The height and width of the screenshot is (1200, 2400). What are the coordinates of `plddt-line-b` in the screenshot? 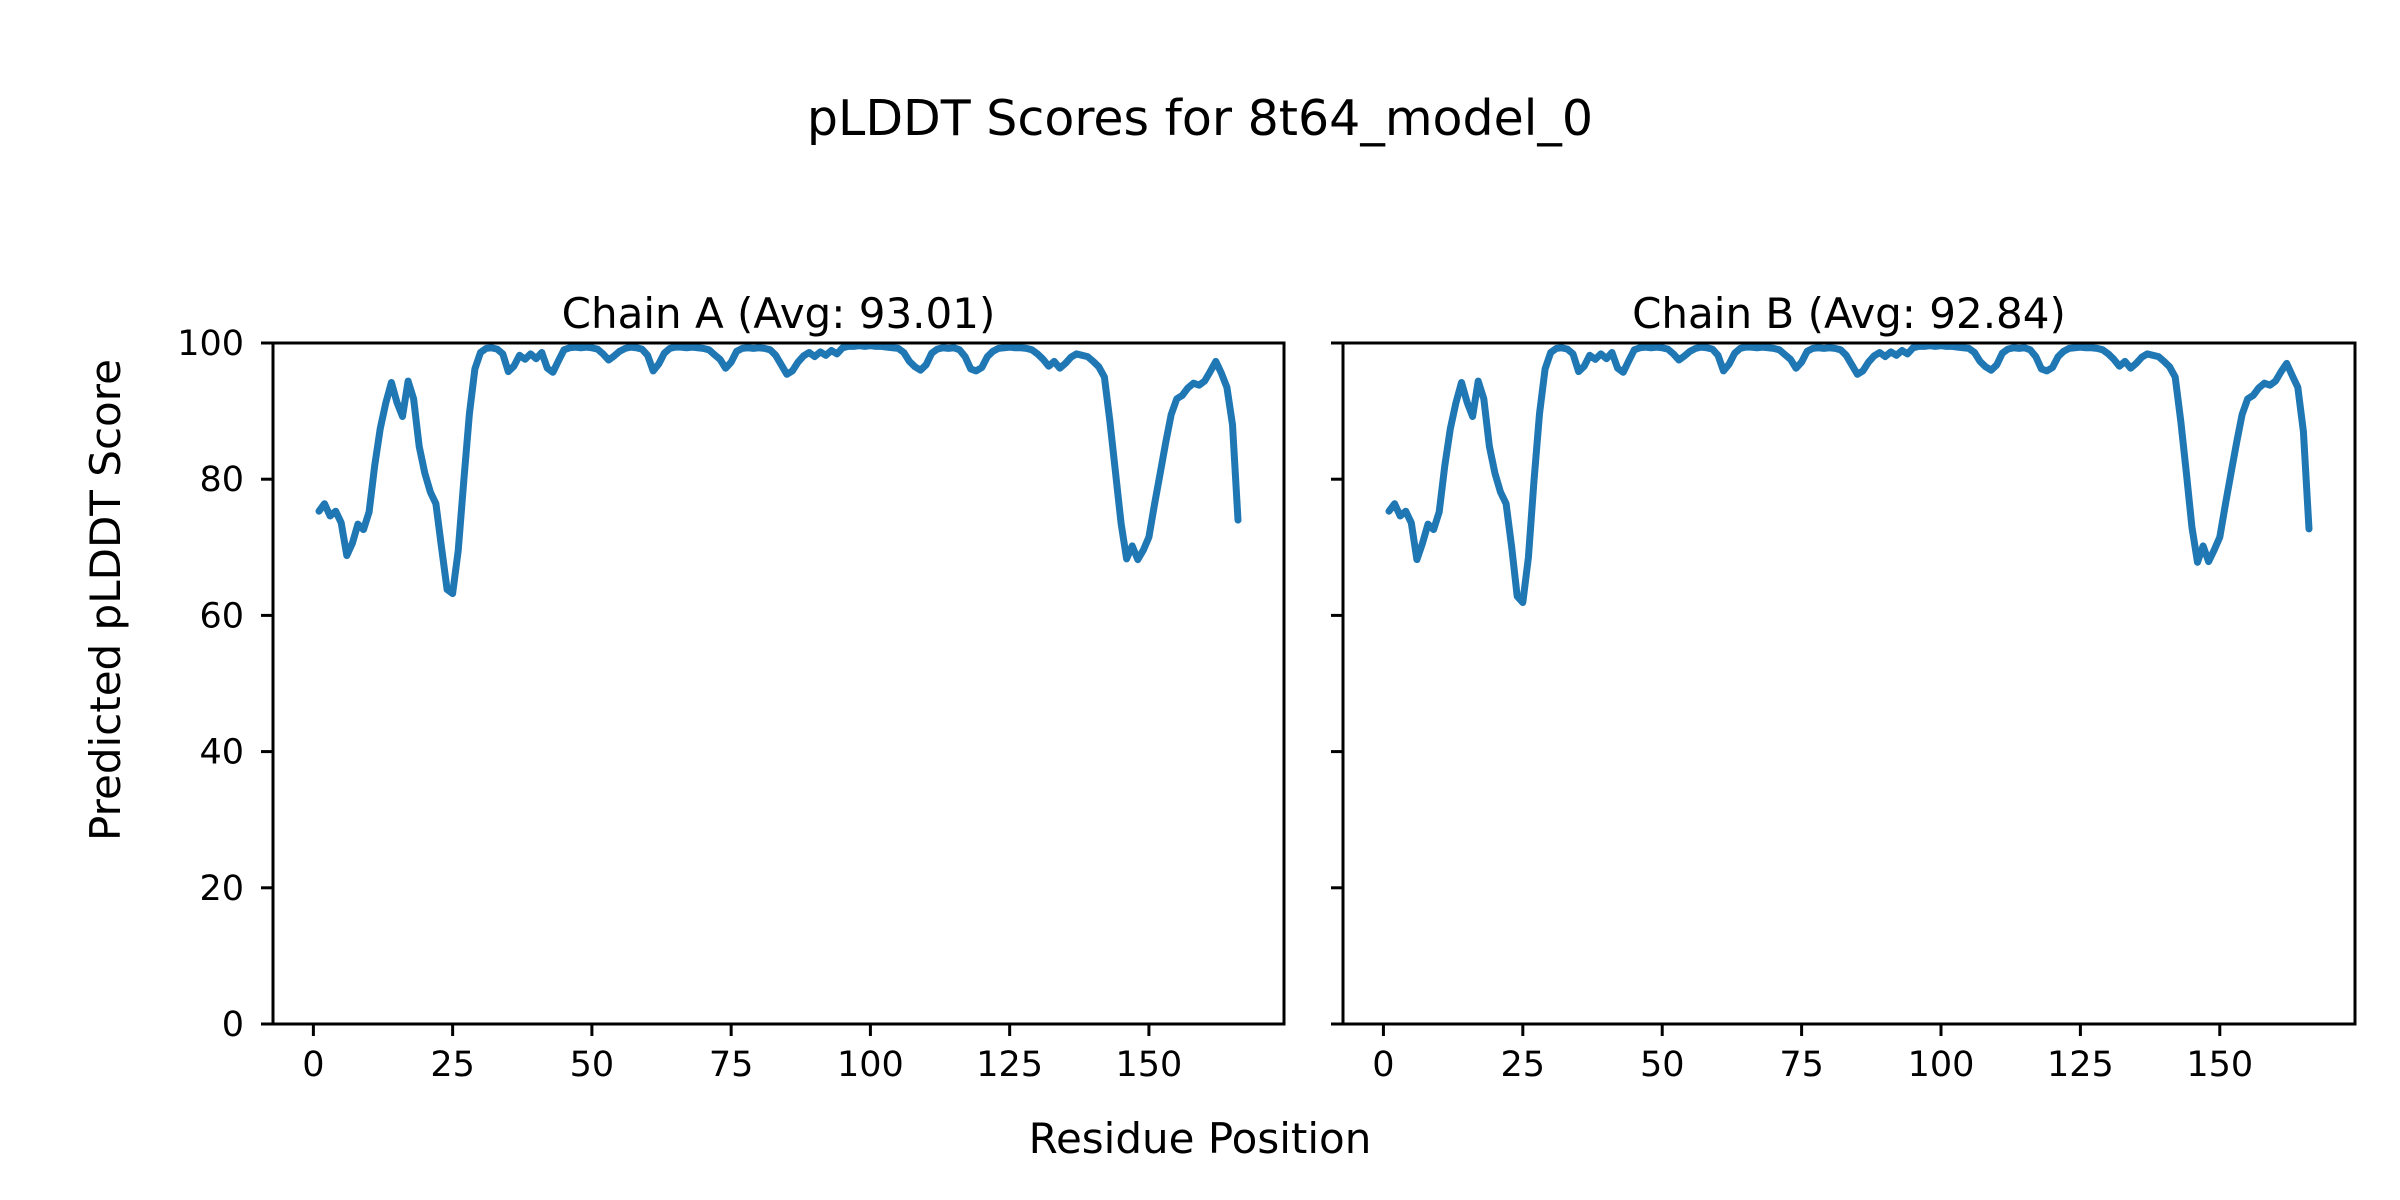 It's located at (1849, 474).